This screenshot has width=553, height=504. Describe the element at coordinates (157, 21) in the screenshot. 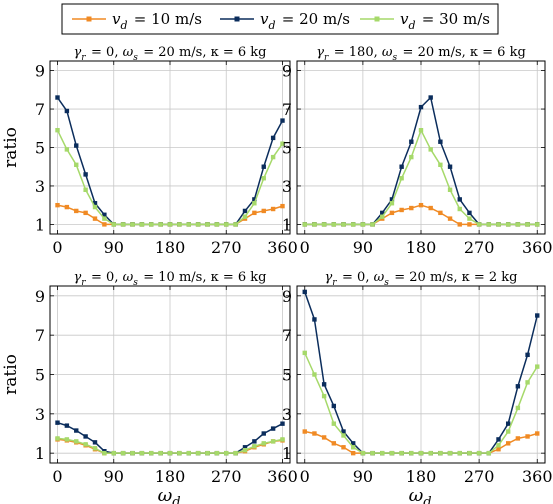

I see `legend-label-series-10: vd = 10 m/s` at that location.